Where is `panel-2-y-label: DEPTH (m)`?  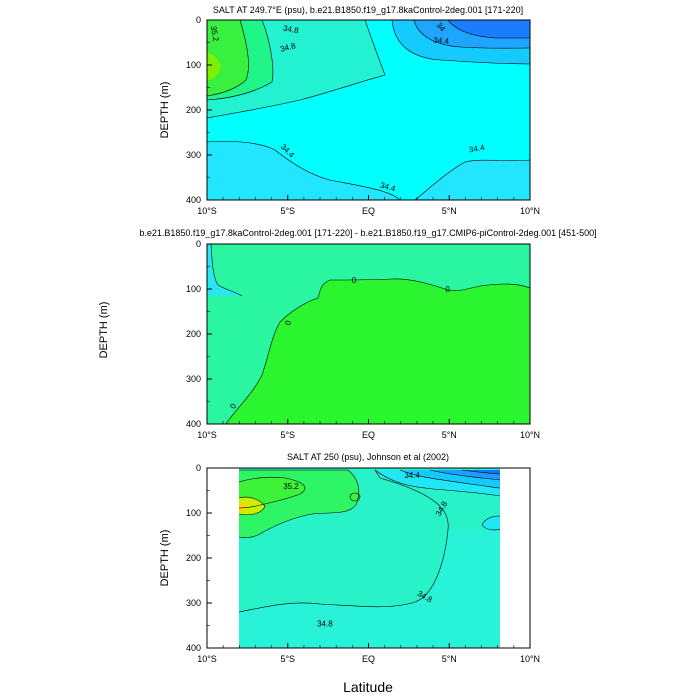
panel-2-y-label: DEPTH (m) is located at coordinates (104, 330).